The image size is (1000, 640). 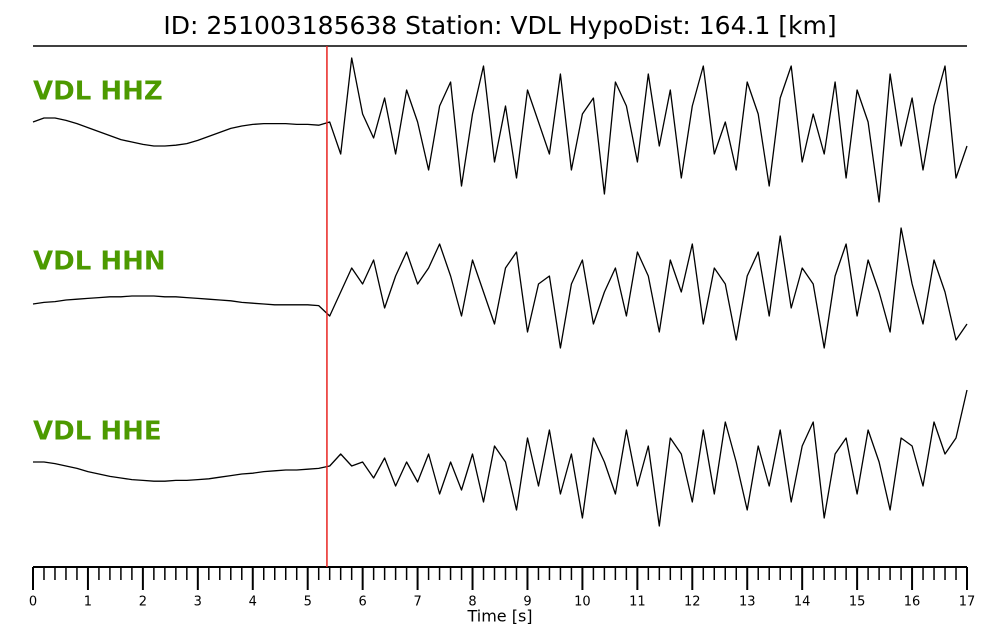 I want to click on x-tick-label: 4, so click(x=253, y=602).